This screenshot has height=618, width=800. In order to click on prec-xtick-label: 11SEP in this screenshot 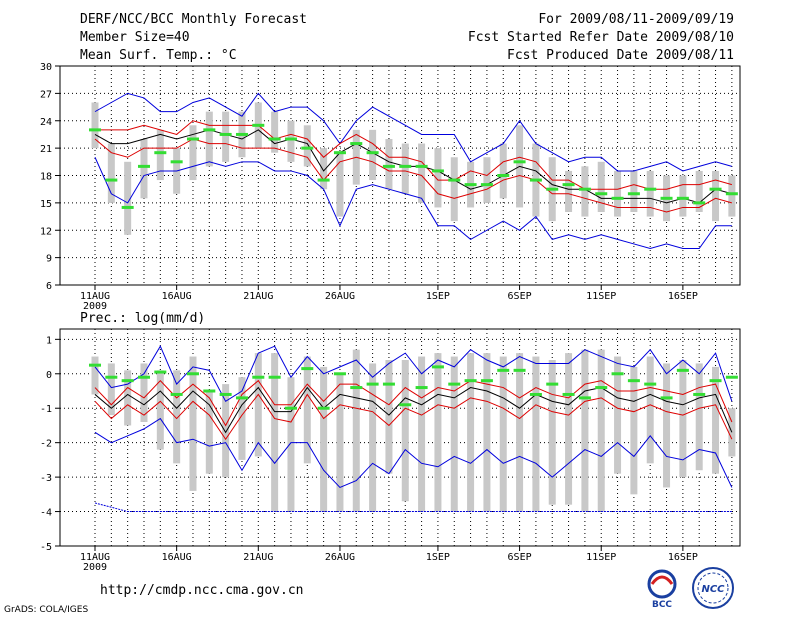, I will do `click(601, 557)`.